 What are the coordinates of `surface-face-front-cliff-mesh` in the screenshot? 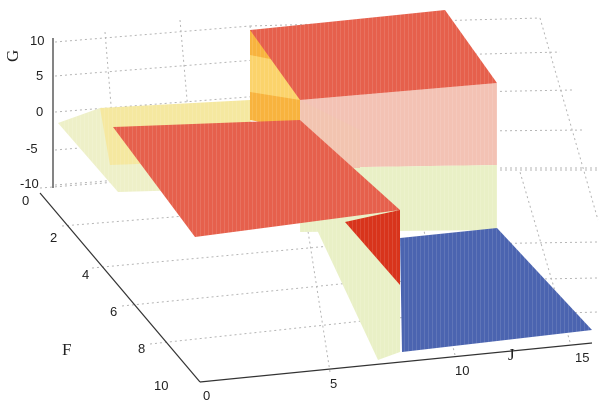 It's located at (359, 291).